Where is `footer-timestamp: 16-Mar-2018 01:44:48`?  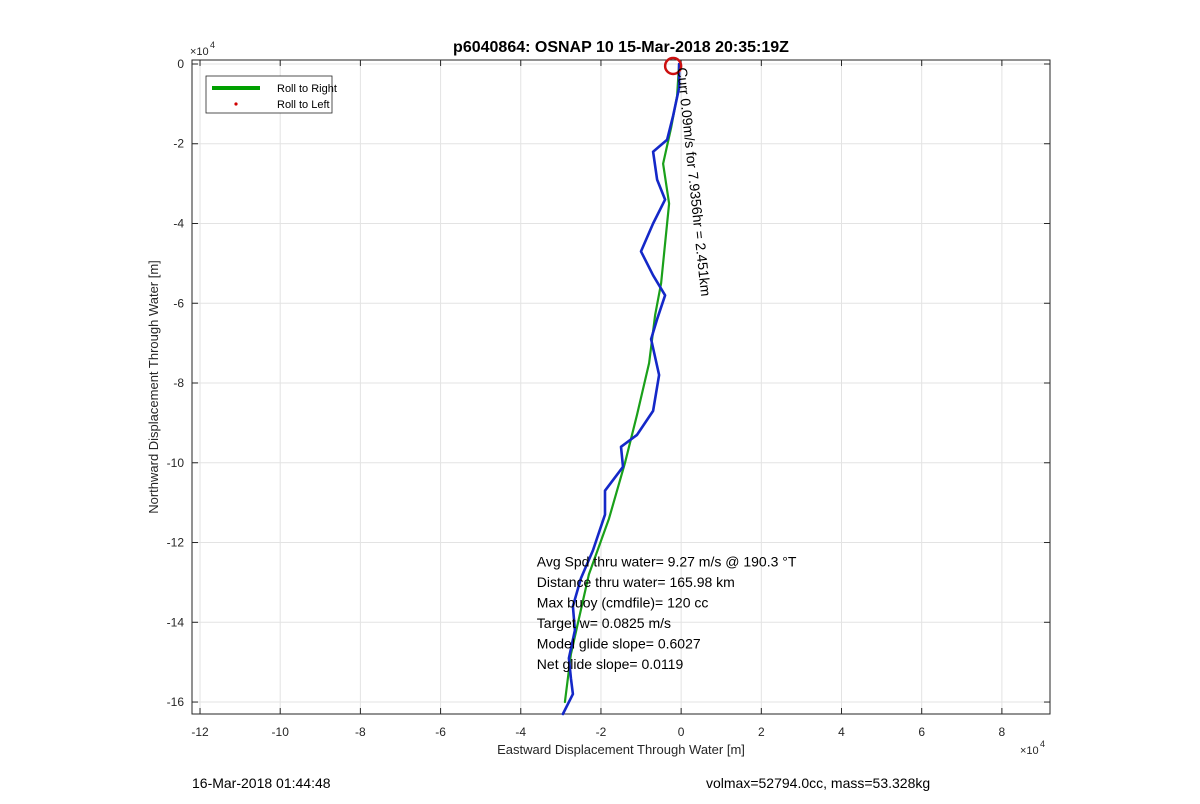
footer-timestamp: 16-Mar-2018 01:44:48 is located at coordinates (261, 783).